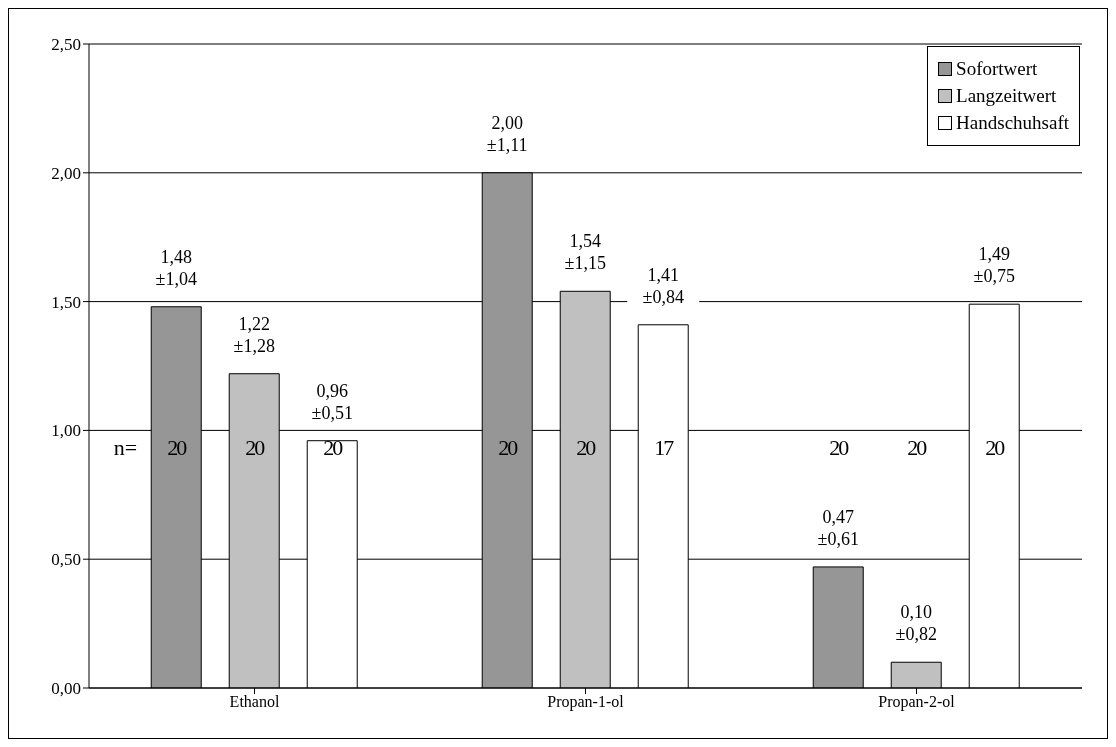 The height and width of the screenshot is (747, 1116). Describe the element at coordinates (254, 334) in the screenshot. I see `data-label: 1,22 ±1,28` at that location.